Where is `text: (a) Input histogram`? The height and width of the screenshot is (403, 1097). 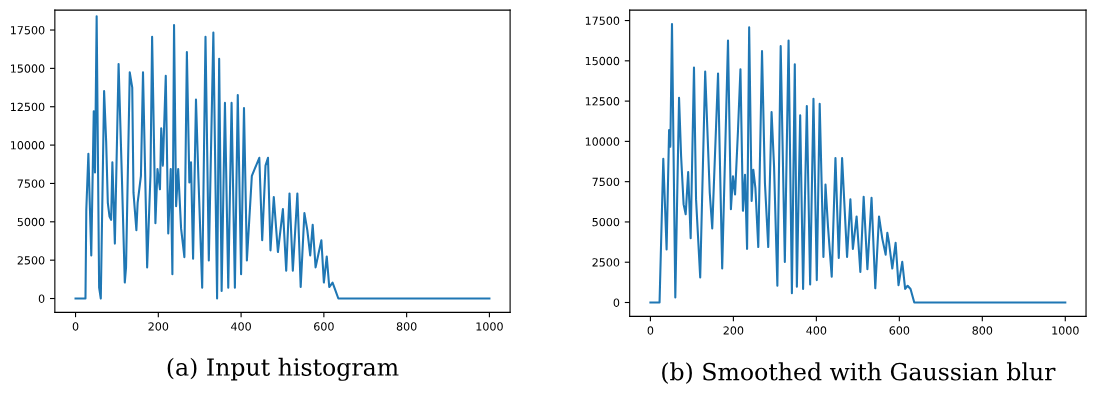 text: (a) Input histogram is located at coordinates (283, 369).